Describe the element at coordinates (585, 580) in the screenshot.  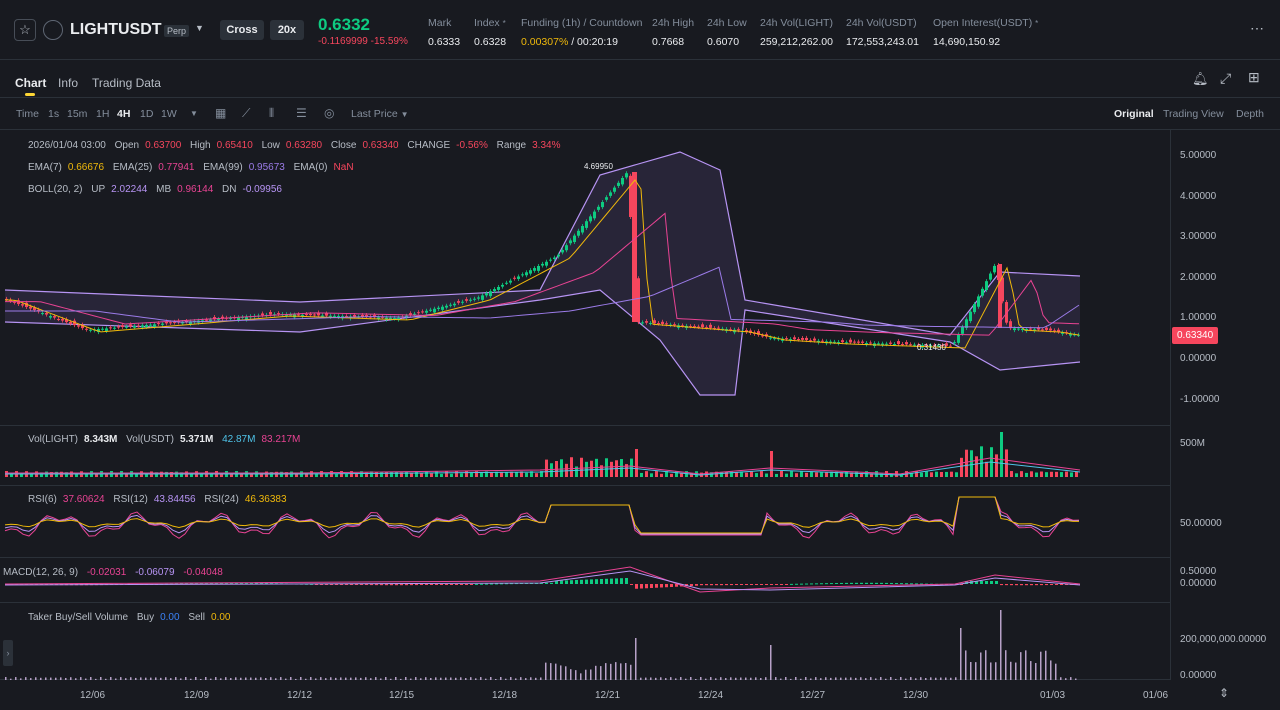
I see `macd-panel` at that location.